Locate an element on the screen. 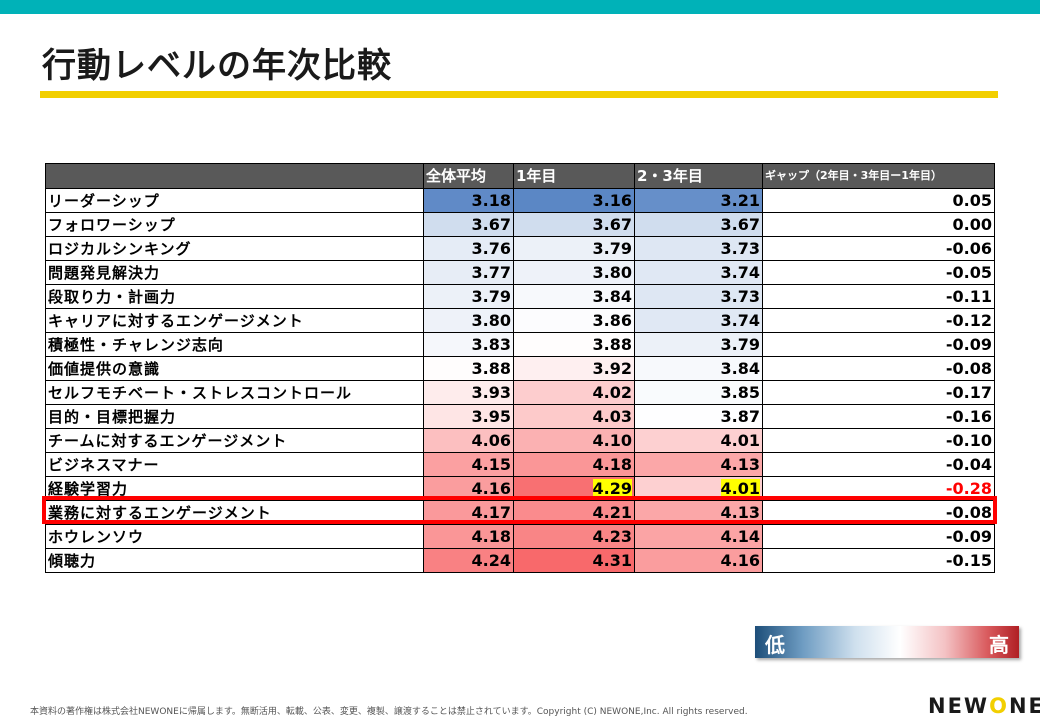  row-label: 業務に対するエンゲージメント is located at coordinates (234, 512).